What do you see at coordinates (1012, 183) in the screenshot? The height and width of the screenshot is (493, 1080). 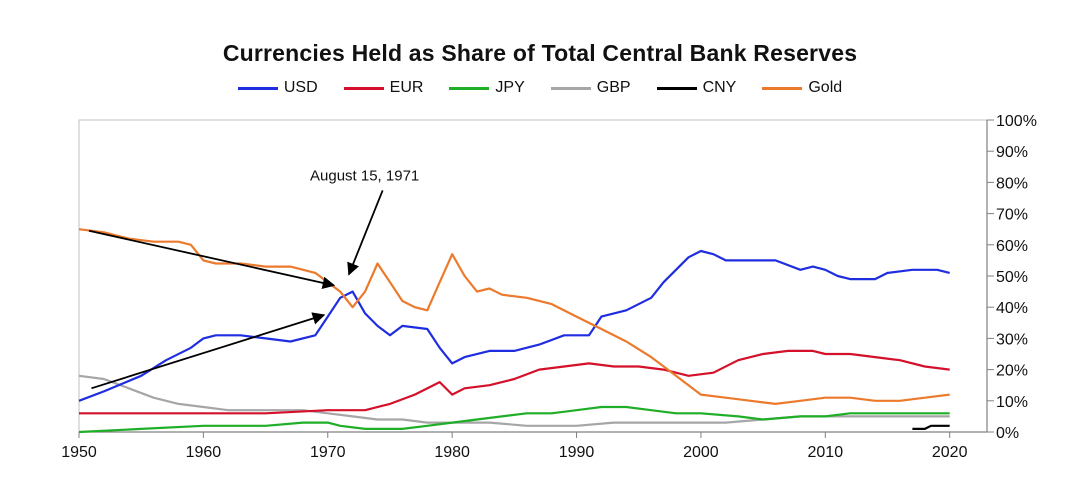 I see `y-tick-label: 80%` at bounding box center [1012, 183].